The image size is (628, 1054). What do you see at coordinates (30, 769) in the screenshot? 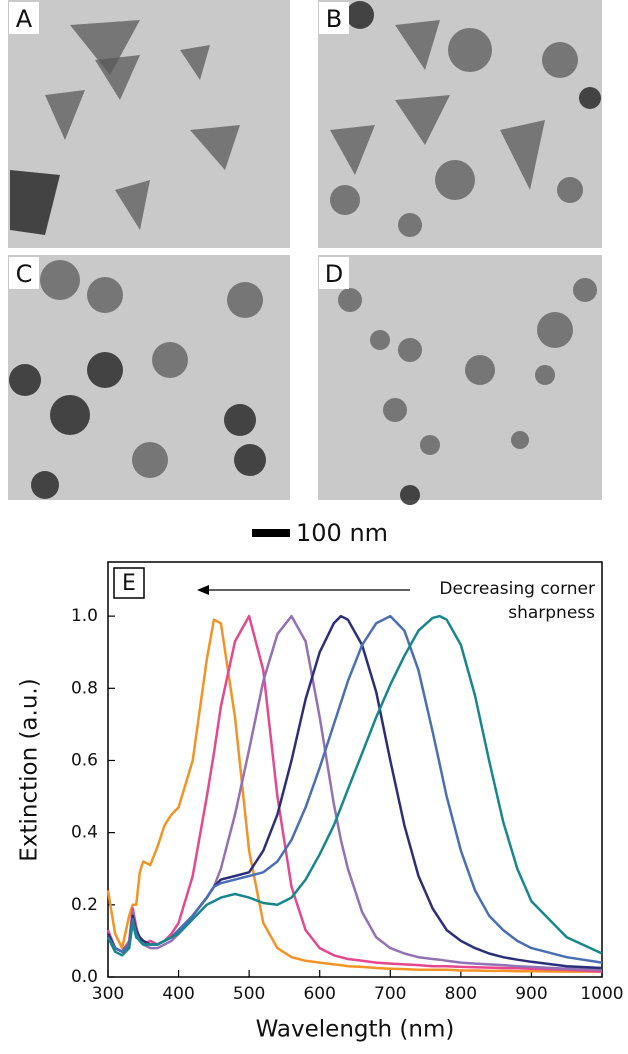
I see `y-axis-title: Extinction (a.u.)` at bounding box center [30, 769].